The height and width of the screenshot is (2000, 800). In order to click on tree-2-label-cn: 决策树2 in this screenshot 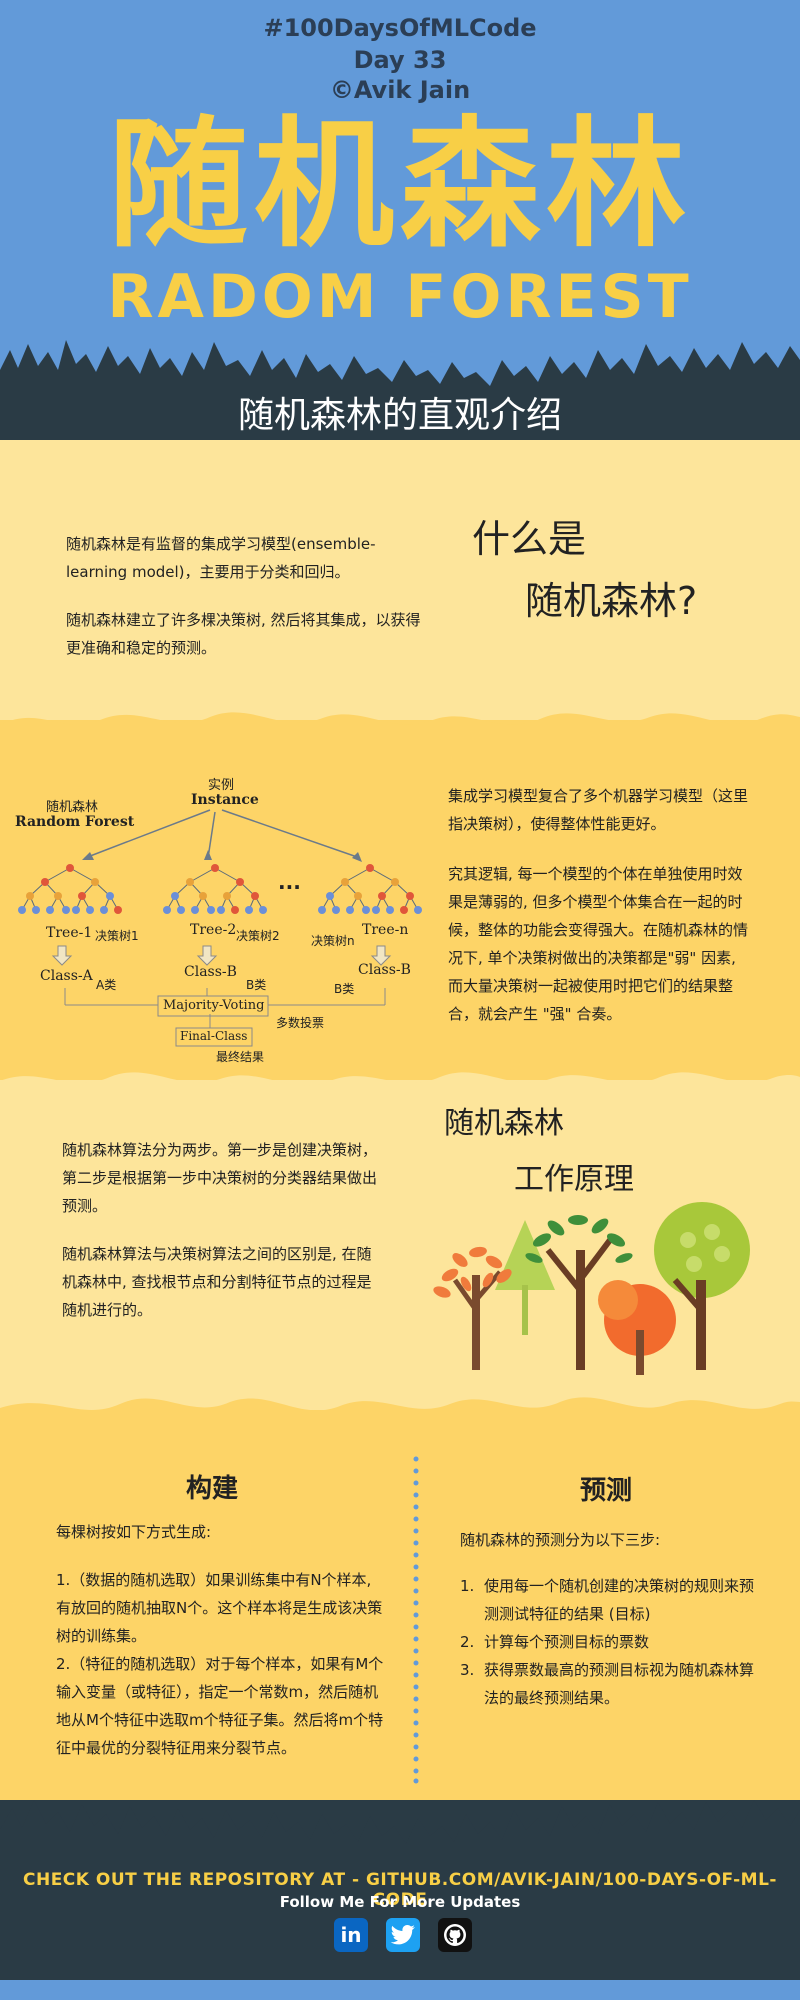, I will do `click(258, 936)`.